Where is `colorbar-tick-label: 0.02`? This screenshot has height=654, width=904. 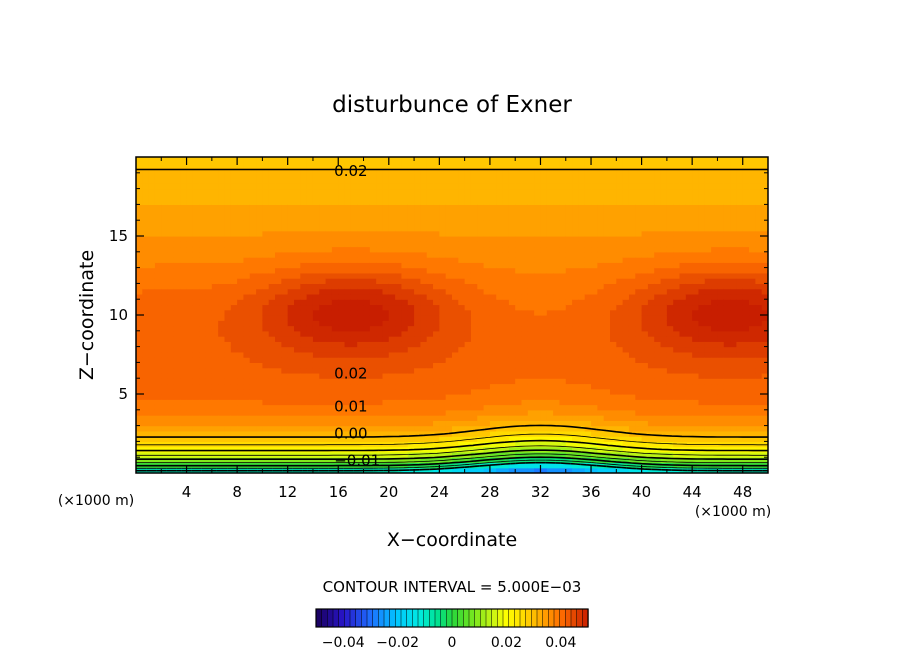 colorbar-tick-label: 0.02 is located at coordinates (506, 643).